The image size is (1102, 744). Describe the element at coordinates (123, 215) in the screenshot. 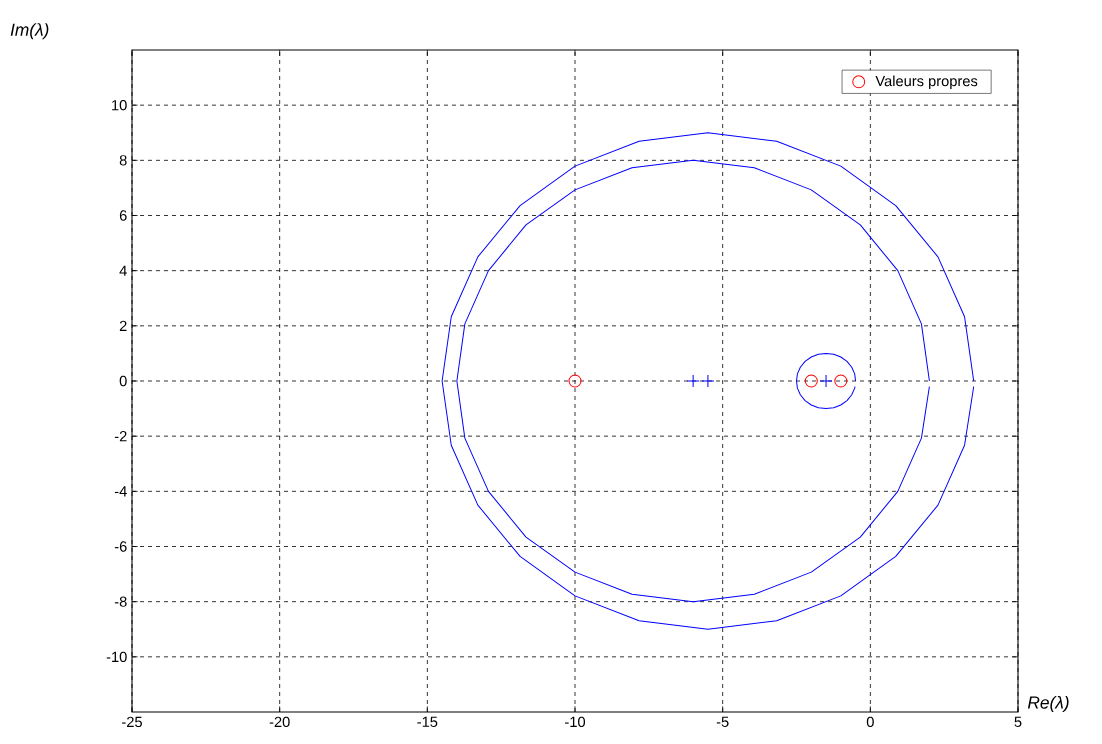

I see `y-tick-label: 6` at that location.